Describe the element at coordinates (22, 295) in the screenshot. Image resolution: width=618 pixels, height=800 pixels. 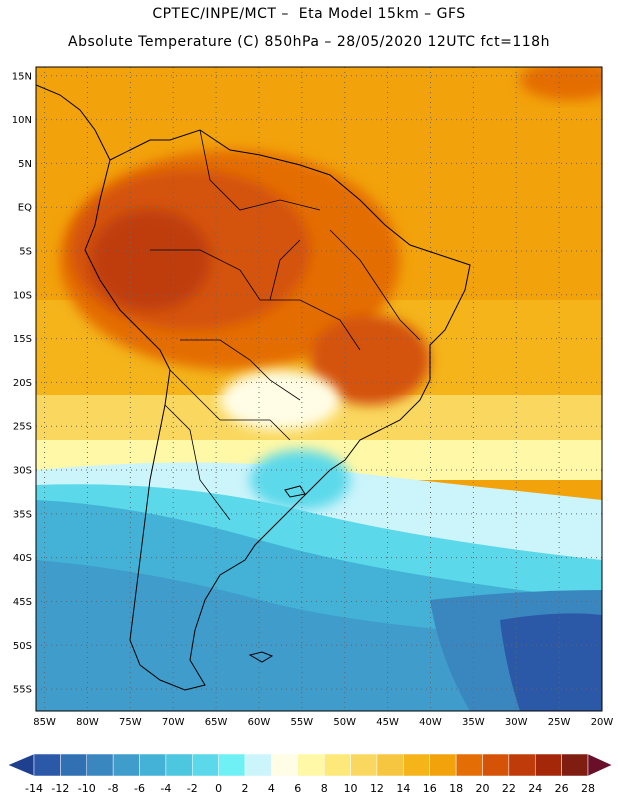
I see `lat-tick-label: 10S` at that location.